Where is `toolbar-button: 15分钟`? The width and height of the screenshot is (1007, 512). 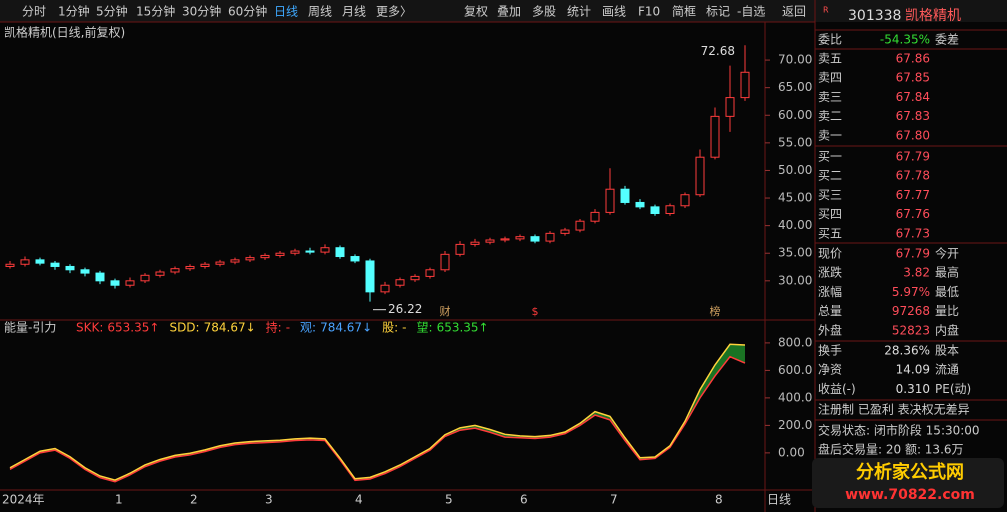 toolbar-button: 15分钟 is located at coordinates (155, 11).